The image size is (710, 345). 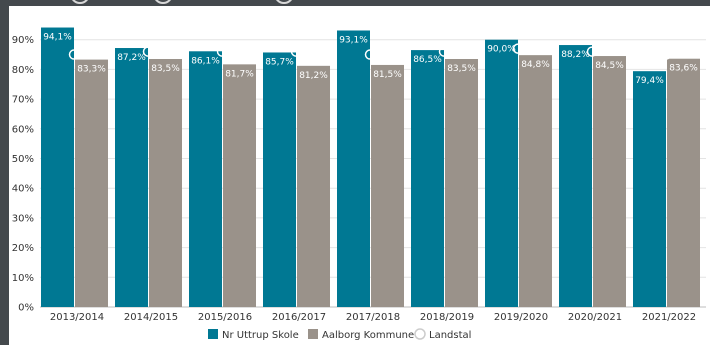 I want to click on y-tick-label: 0%, so click(x=26, y=308).